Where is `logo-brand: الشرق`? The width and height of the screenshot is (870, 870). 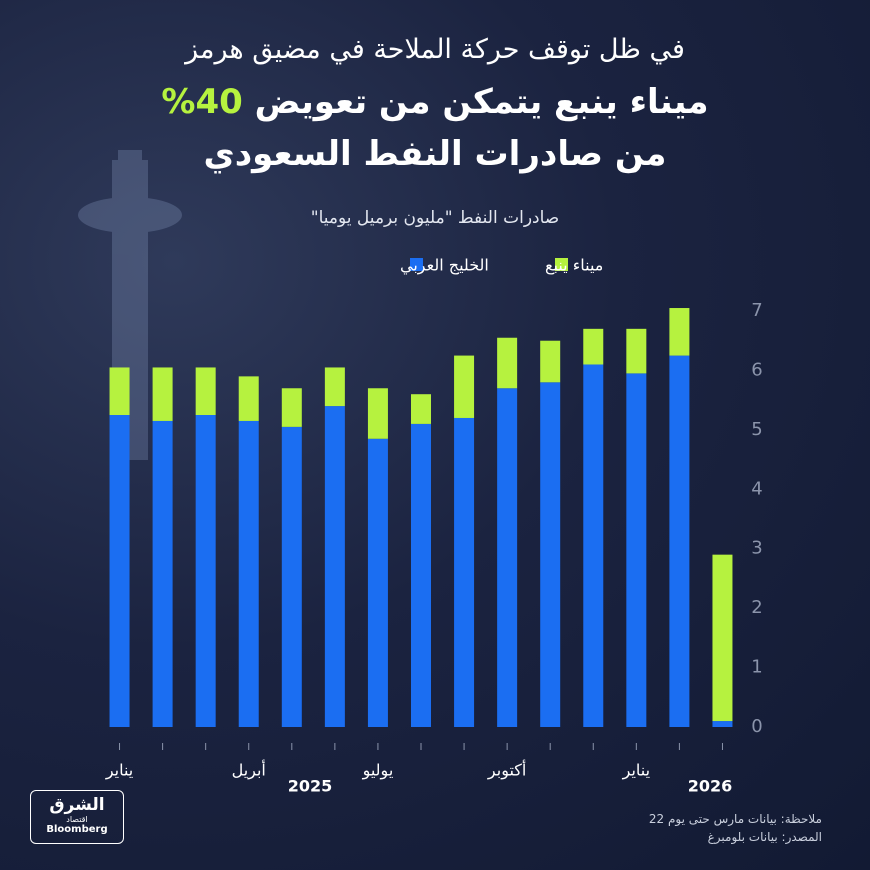
logo-brand: الشرق is located at coordinates (77, 805).